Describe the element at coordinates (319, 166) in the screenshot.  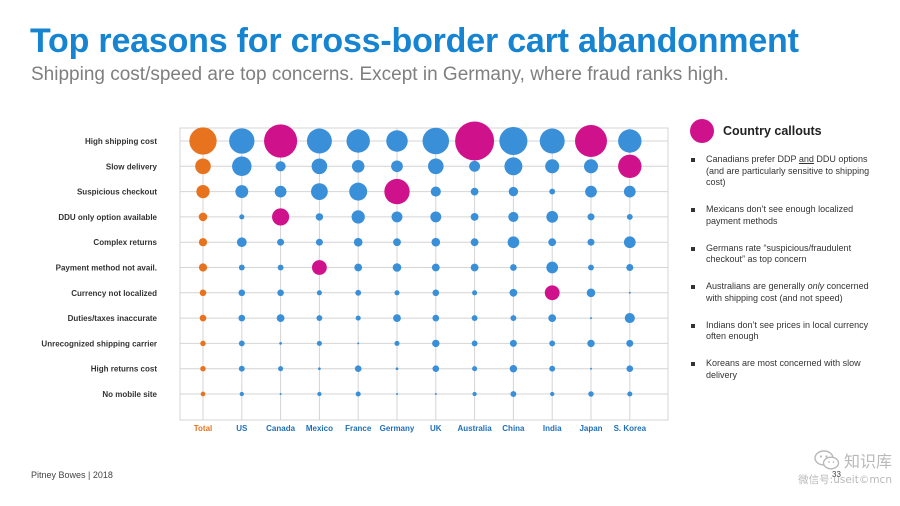
I see `bubble-slow-delivery-mexico` at that location.